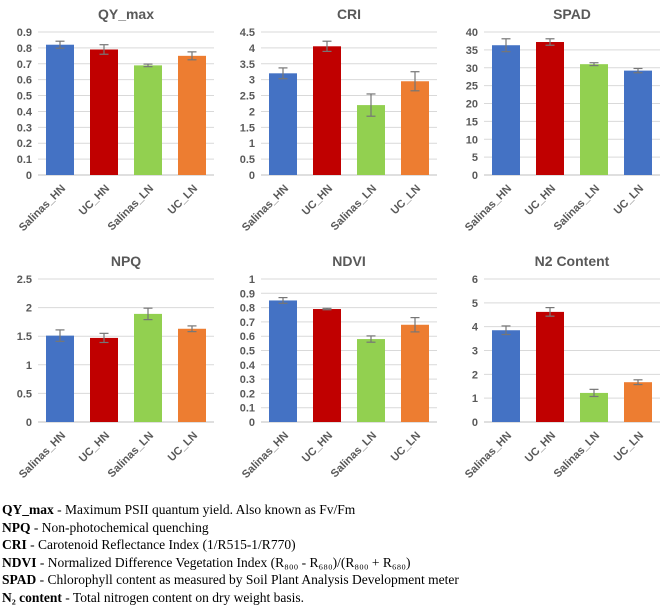 The image size is (668, 609). Describe the element at coordinates (333, 528) in the screenshot. I see `caption-line: NPQ - Non-photochemical quenching` at that location.